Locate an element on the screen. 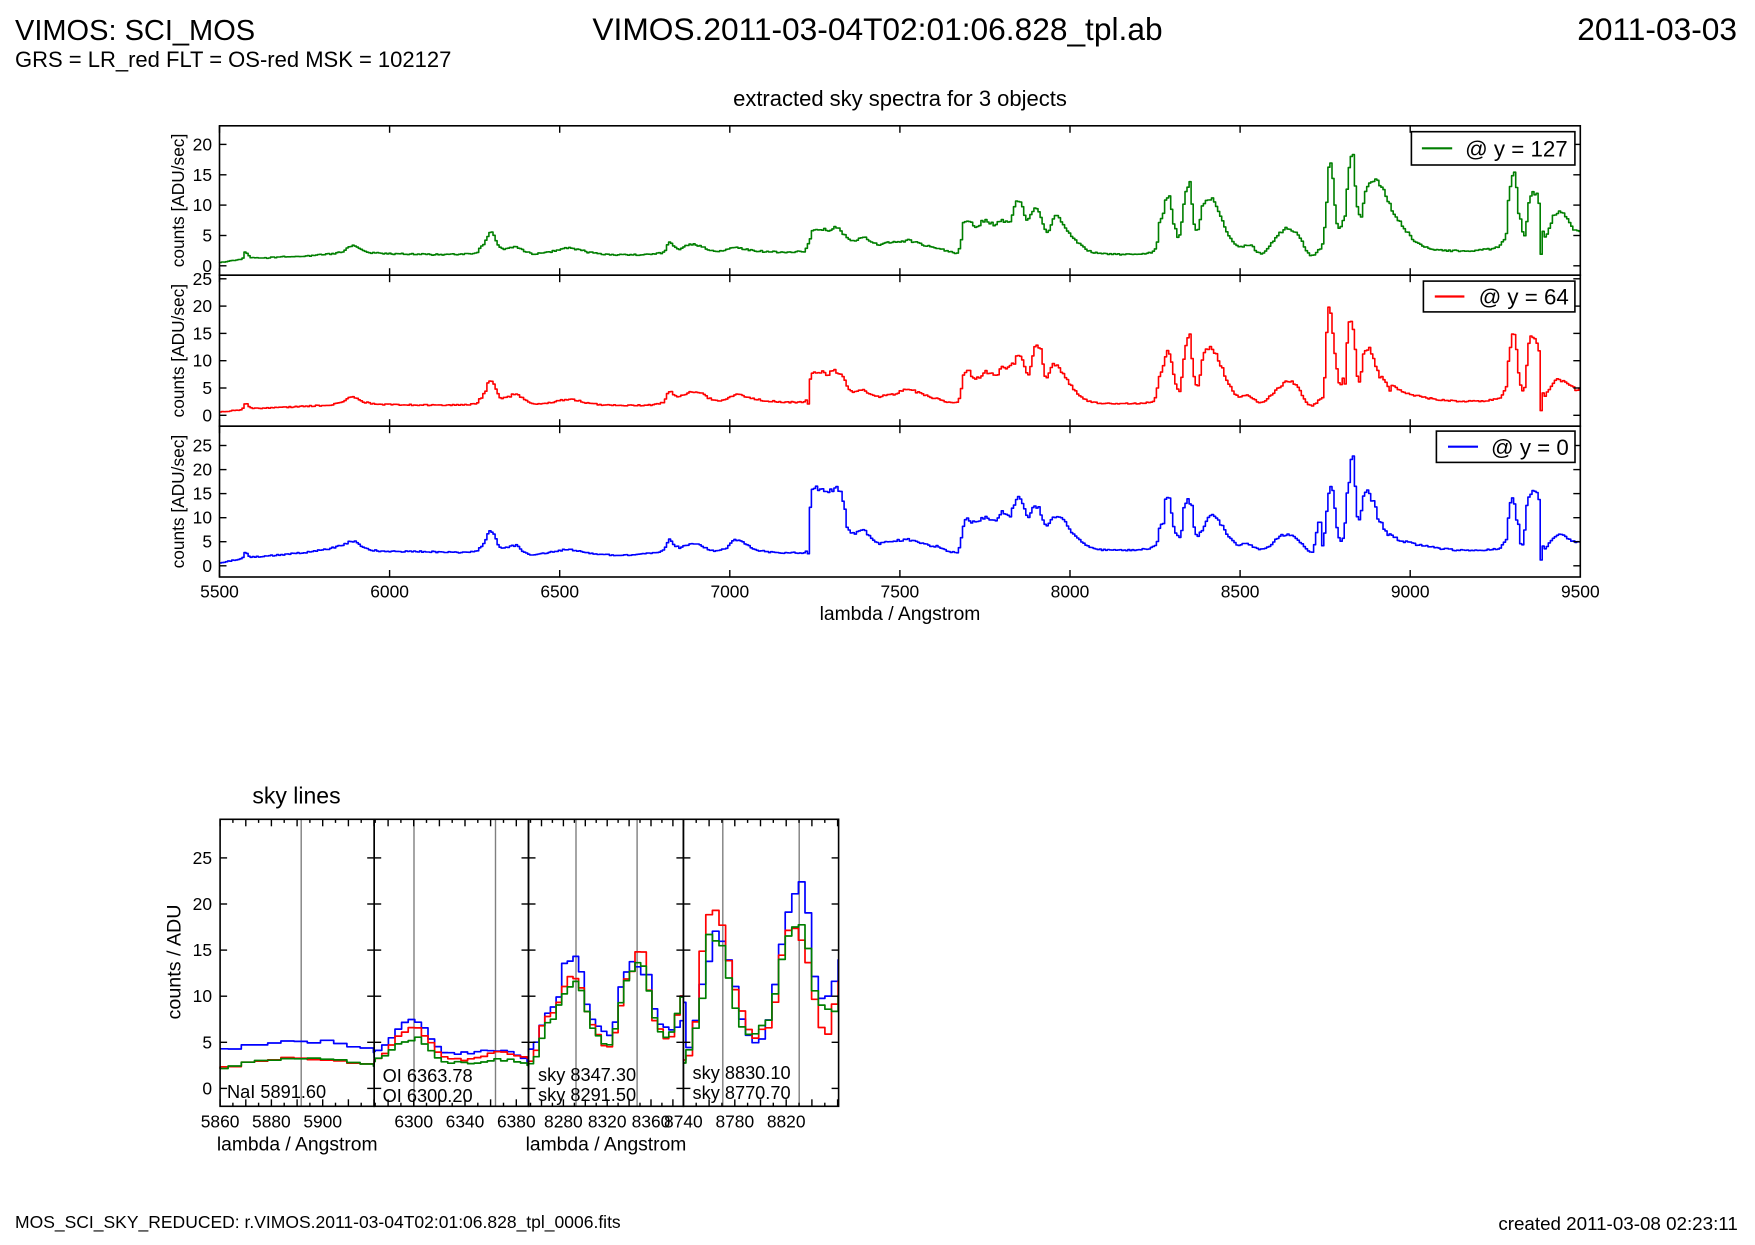 This screenshot has width=1755, height=1245. svg-text: @ y = 0 is located at coordinates (1530, 447).